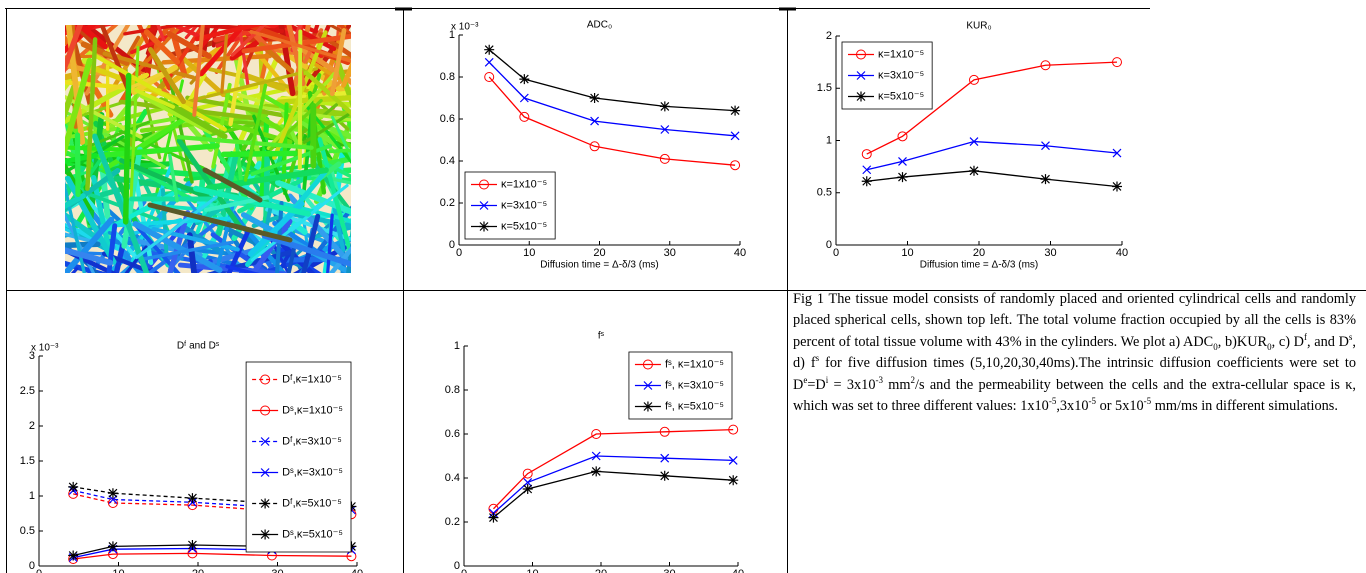 The image size is (1366, 573). Describe the element at coordinates (1122, 253) in the screenshot. I see `x-tick-label: 40` at that location.